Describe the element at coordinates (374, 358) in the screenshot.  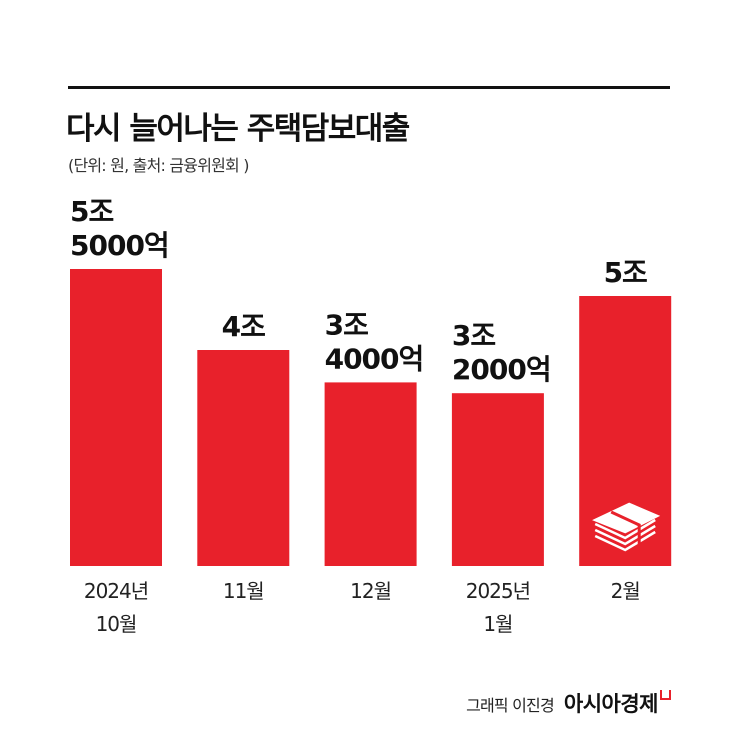
I see `data-label: 4000억` at that location.